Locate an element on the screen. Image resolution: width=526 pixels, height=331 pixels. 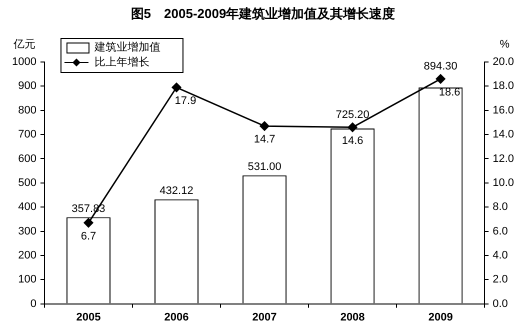
x-tick-label: 2005 is located at coordinates (88, 317).